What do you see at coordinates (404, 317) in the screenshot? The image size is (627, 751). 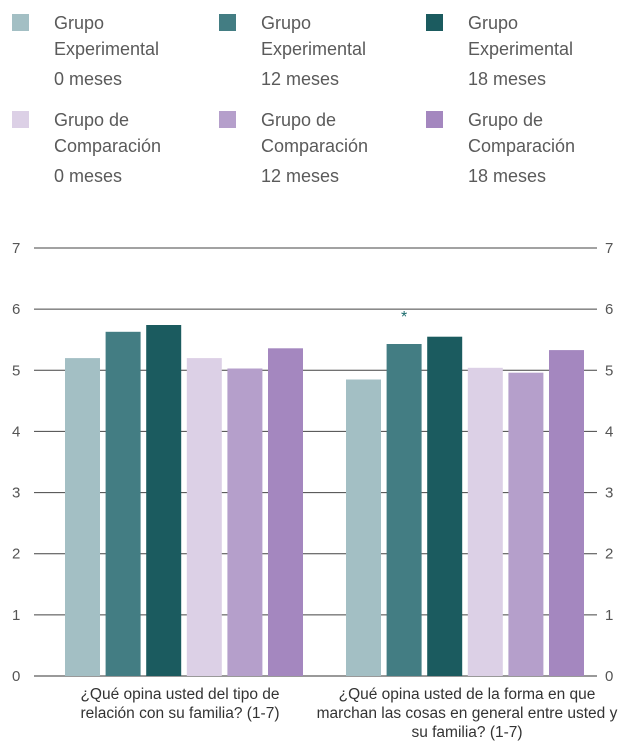 I see `significance-marker: *` at bounding box center [404, 317].